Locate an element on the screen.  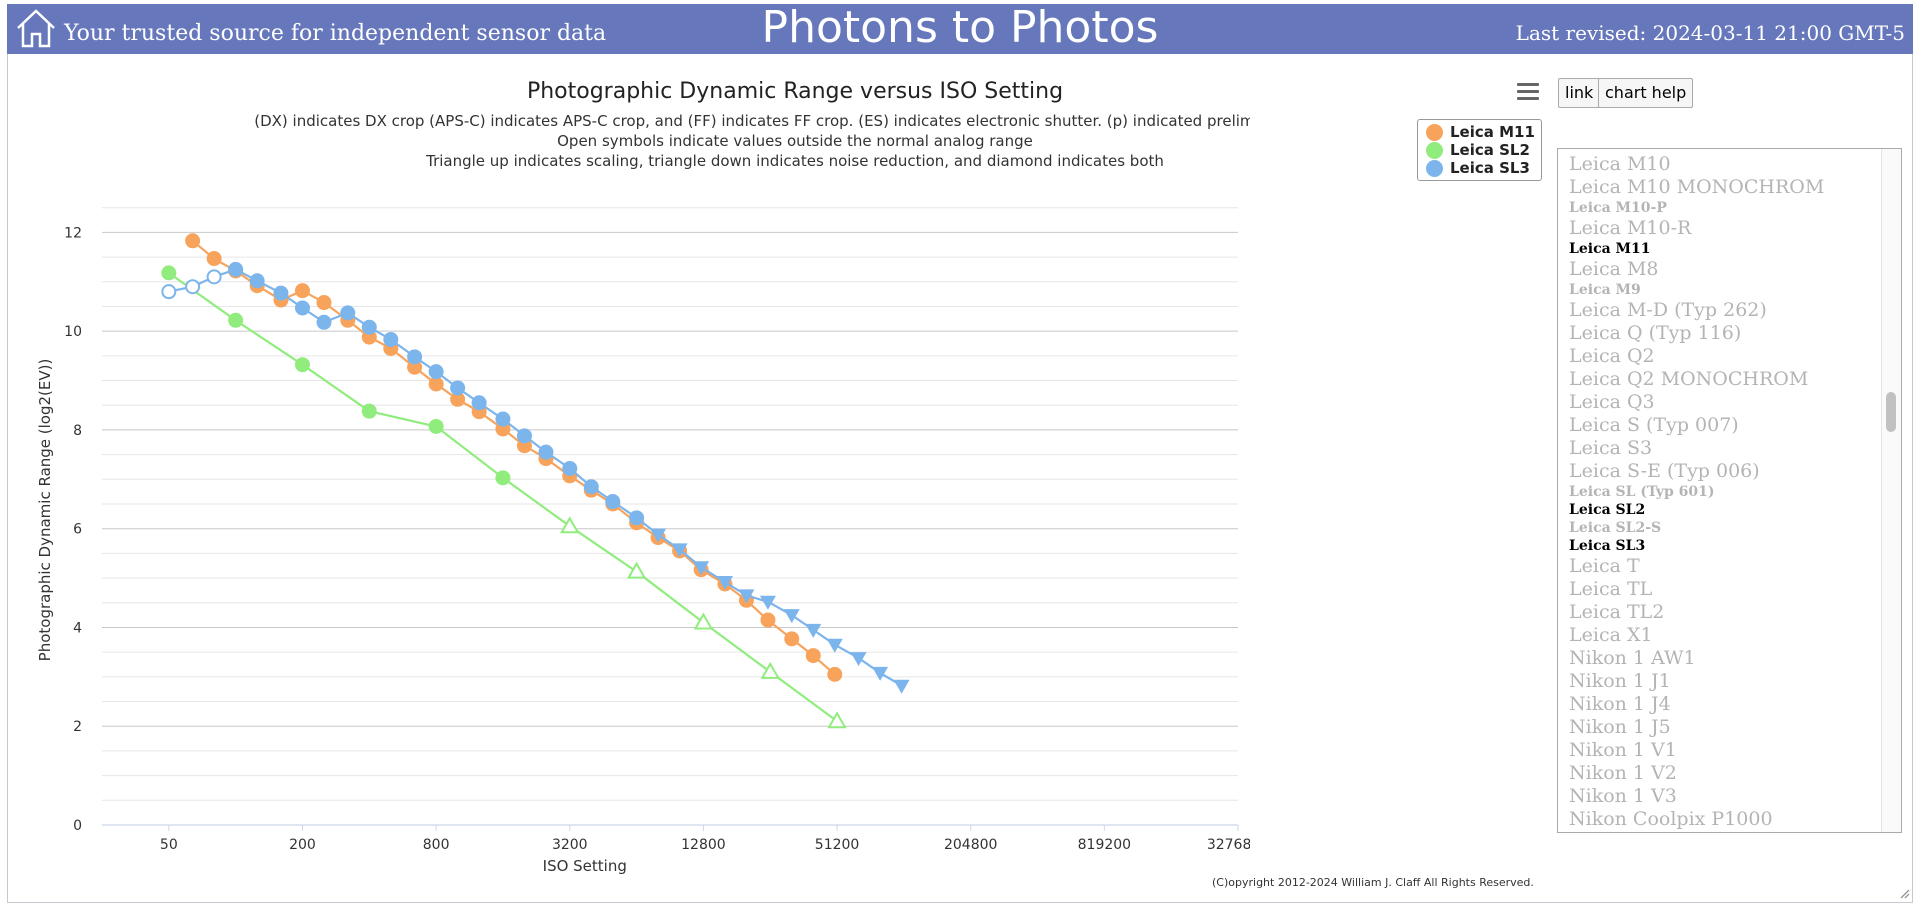
camera-list-item: Leica Q3 is located at coordinates (1612, 402).